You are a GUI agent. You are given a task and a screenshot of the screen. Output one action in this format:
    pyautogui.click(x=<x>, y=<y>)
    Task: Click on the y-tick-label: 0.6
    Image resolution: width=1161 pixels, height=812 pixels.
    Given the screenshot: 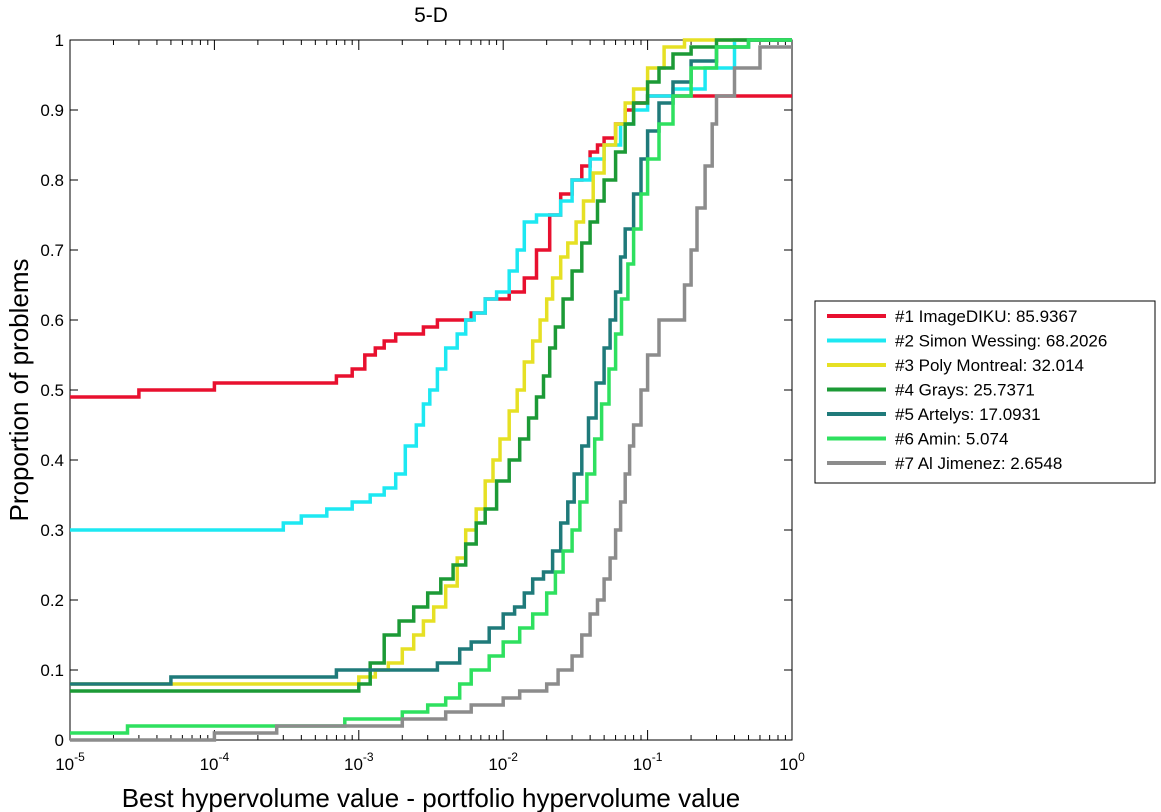 What is the action you would take?
    pyautogui.click(x=52, y=320)
    